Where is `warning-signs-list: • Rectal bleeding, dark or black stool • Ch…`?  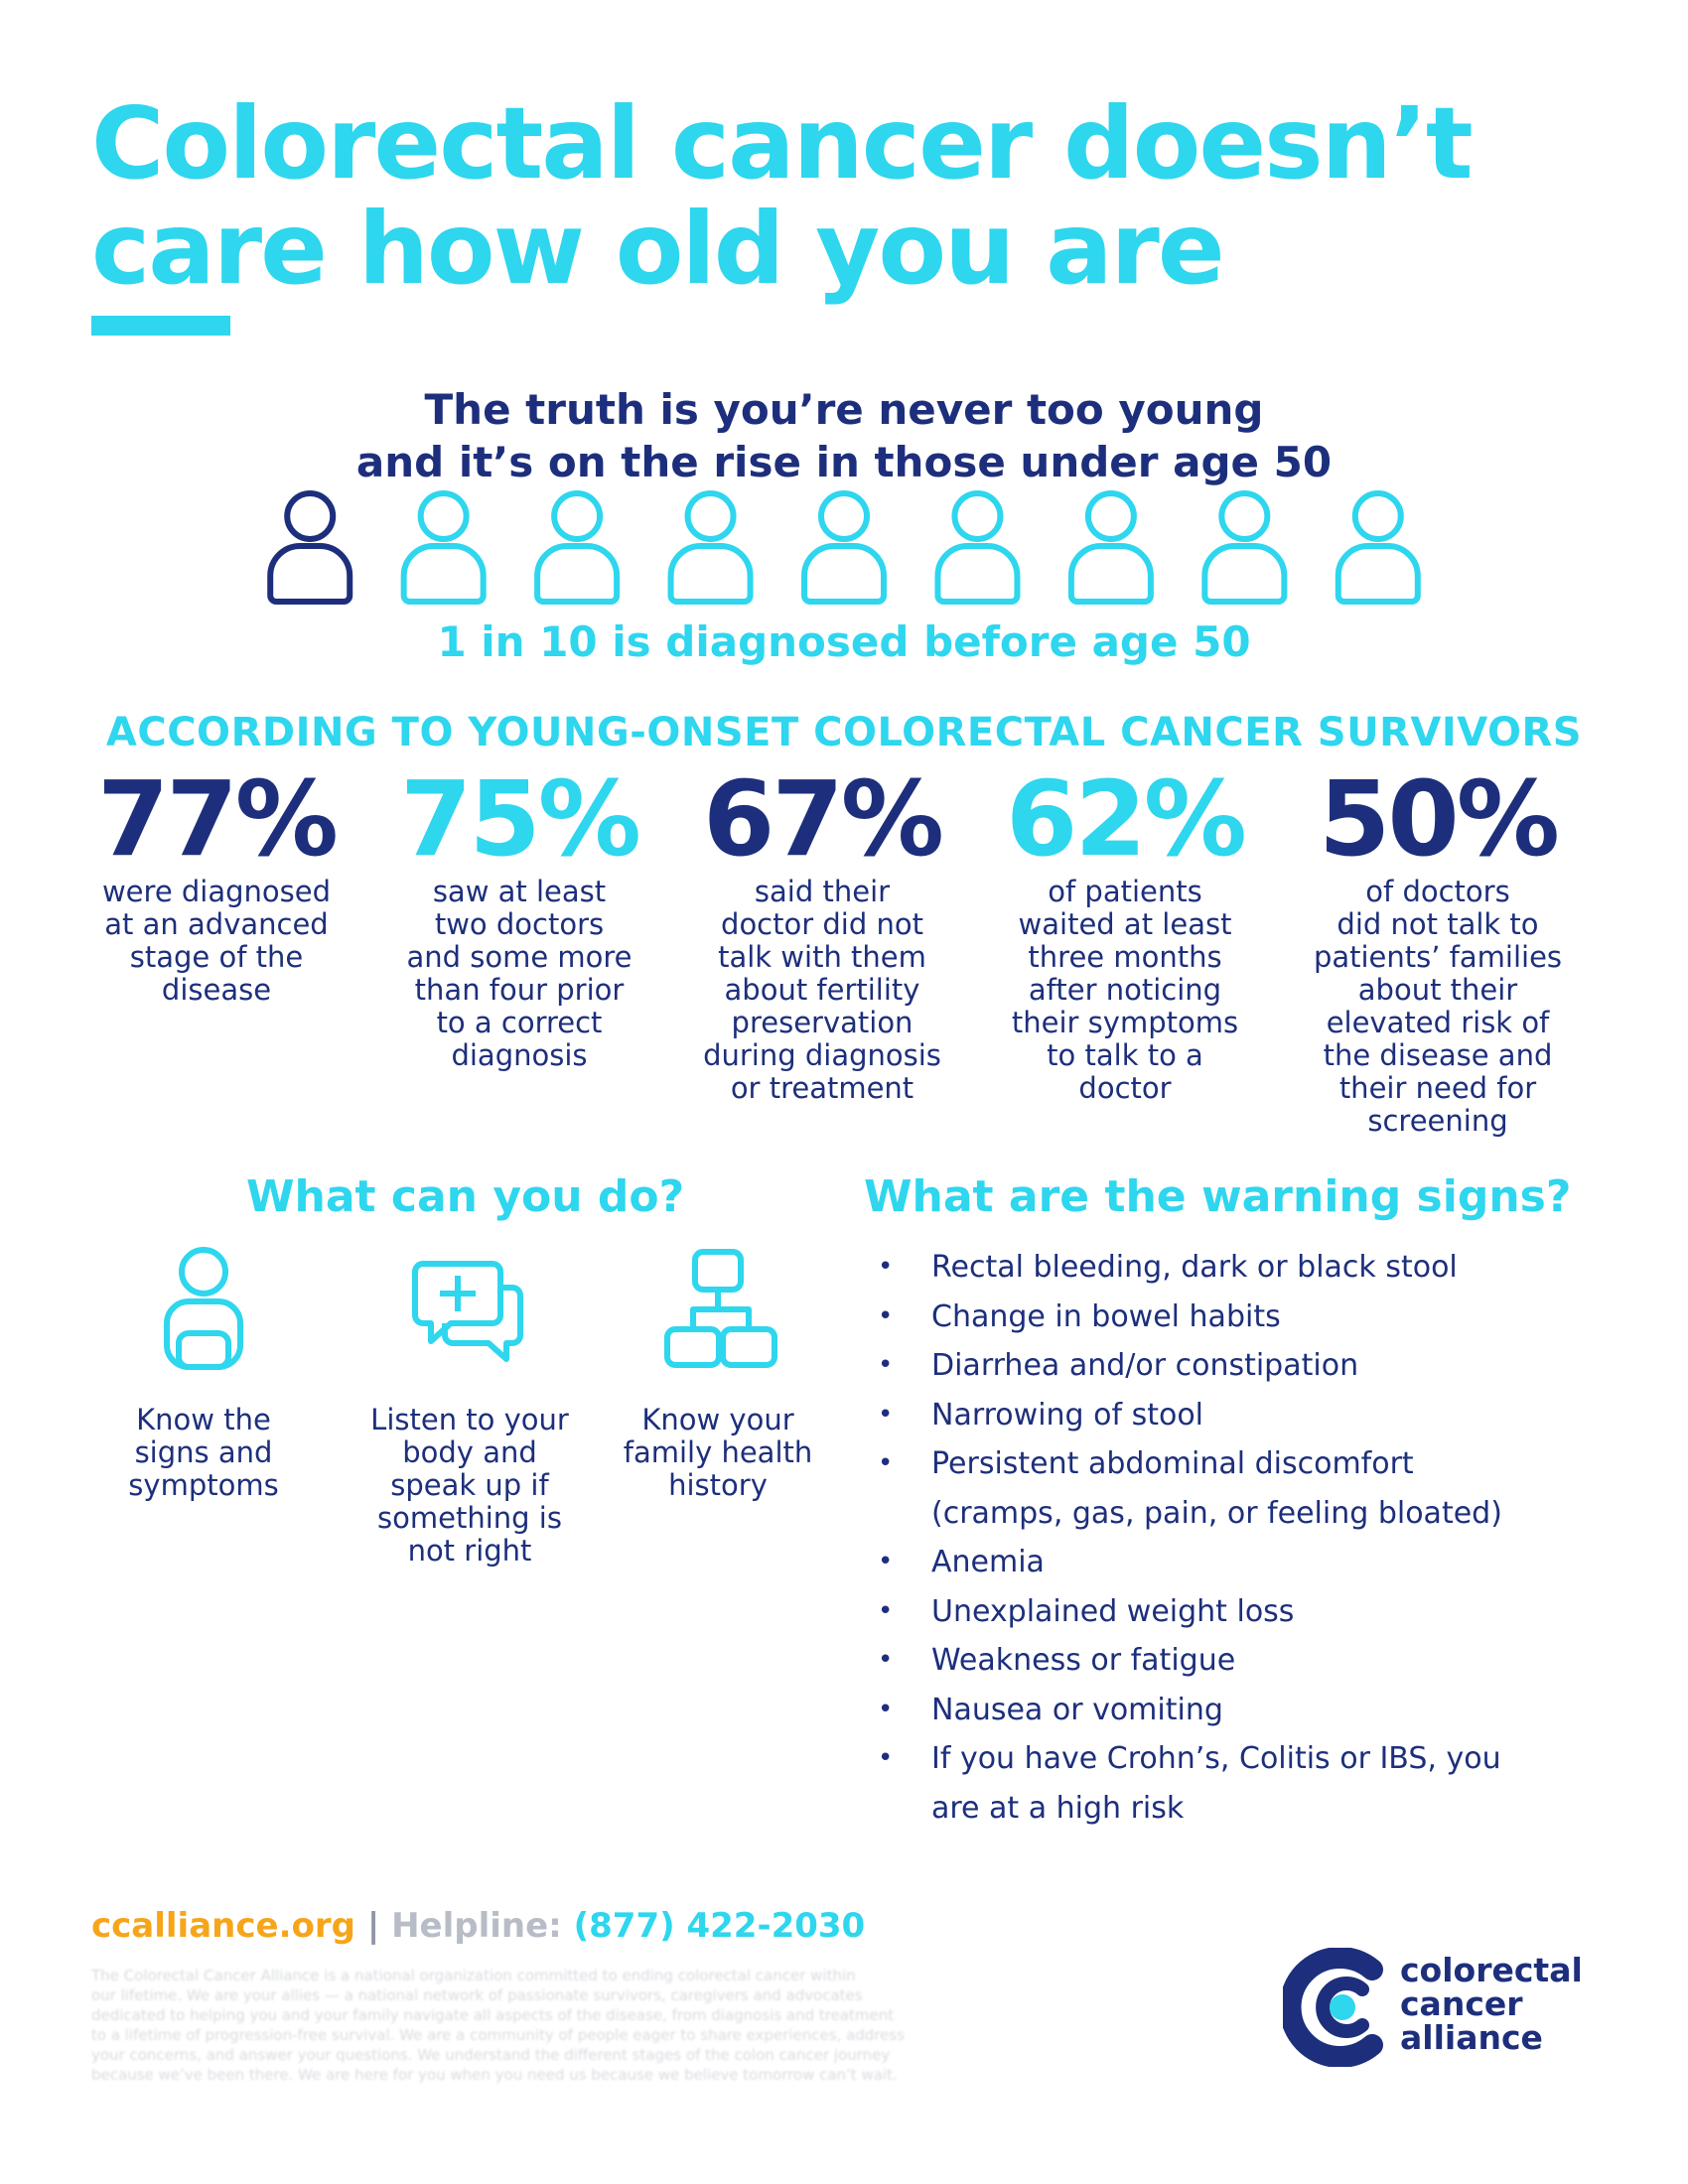 warning-signs-list: • Rectal bleeding, dark or black stool • Ch… is located at coordinates (1231, 1538).